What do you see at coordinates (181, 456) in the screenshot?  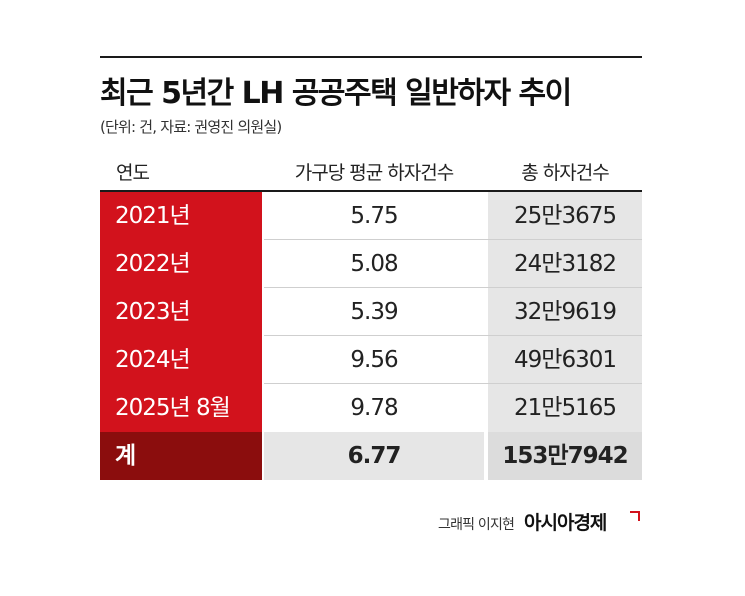 I see `total-label-cell: 계` at bounding box center [181, 456].